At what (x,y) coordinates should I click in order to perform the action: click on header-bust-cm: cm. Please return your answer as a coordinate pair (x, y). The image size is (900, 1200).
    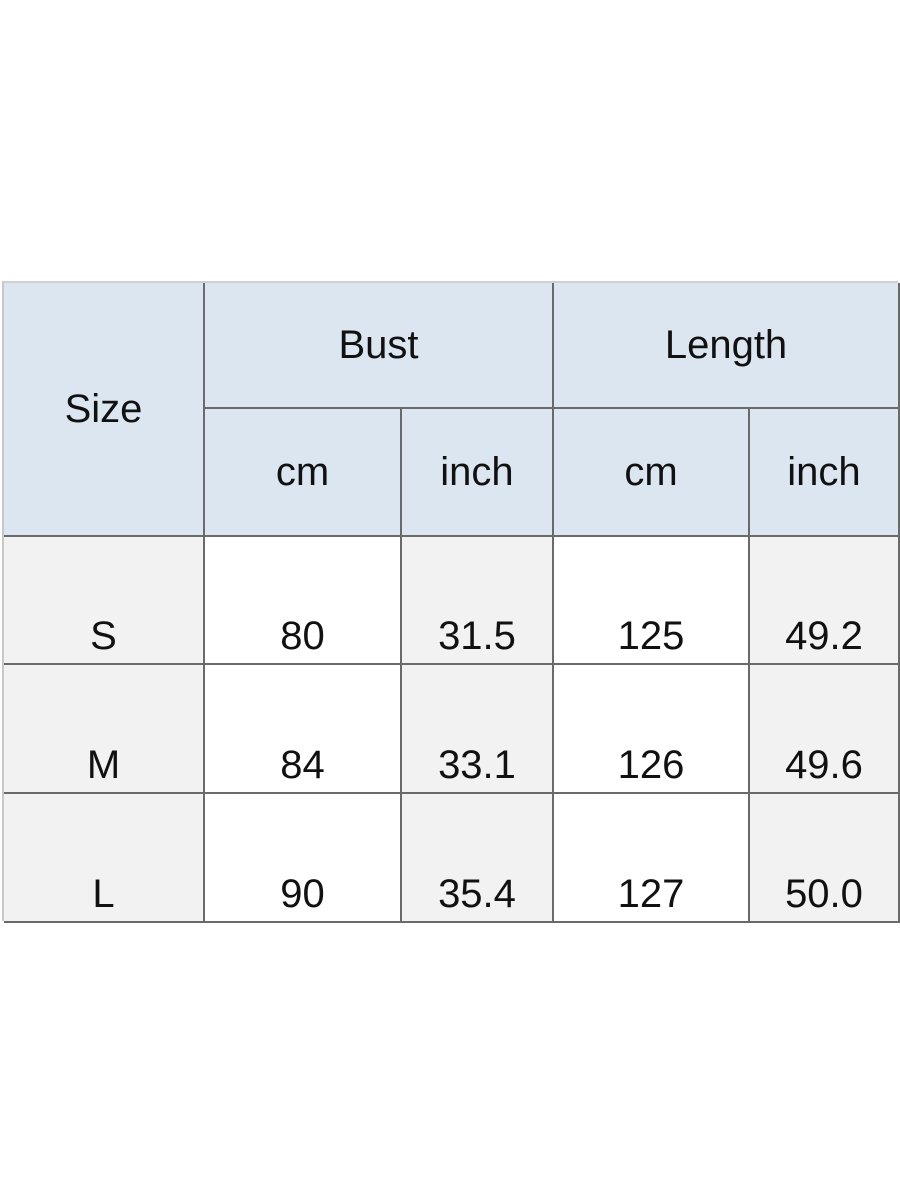
    Looking at the image, I should click on (303, 473).